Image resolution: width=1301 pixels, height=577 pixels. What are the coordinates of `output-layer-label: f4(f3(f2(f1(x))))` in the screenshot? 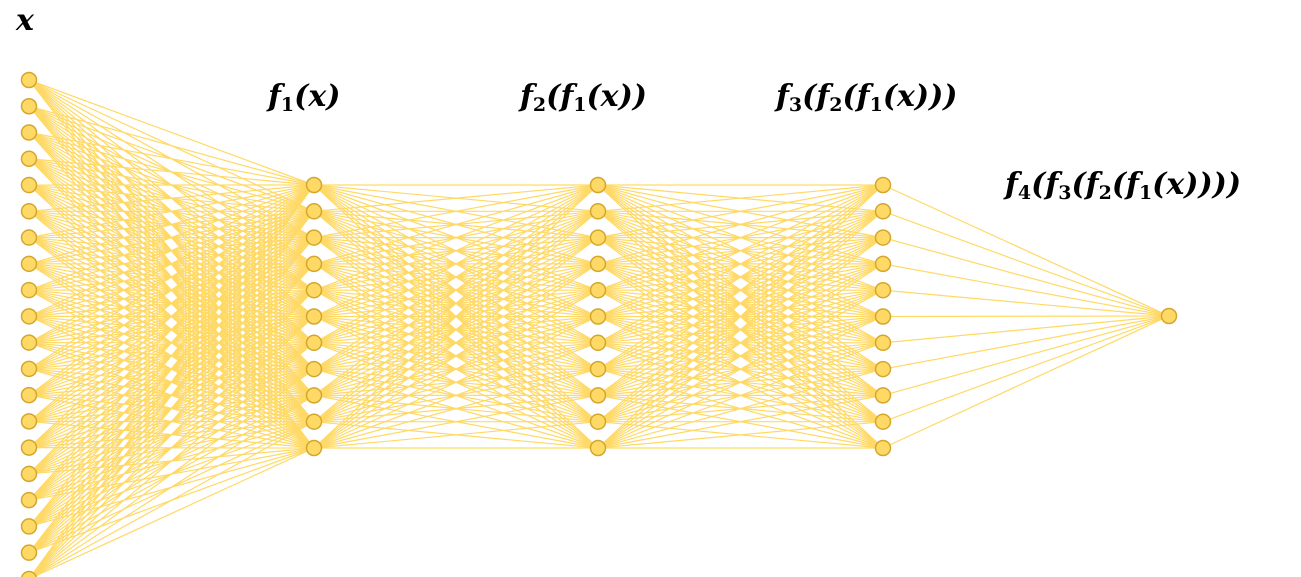 It's located at (1123, 185).